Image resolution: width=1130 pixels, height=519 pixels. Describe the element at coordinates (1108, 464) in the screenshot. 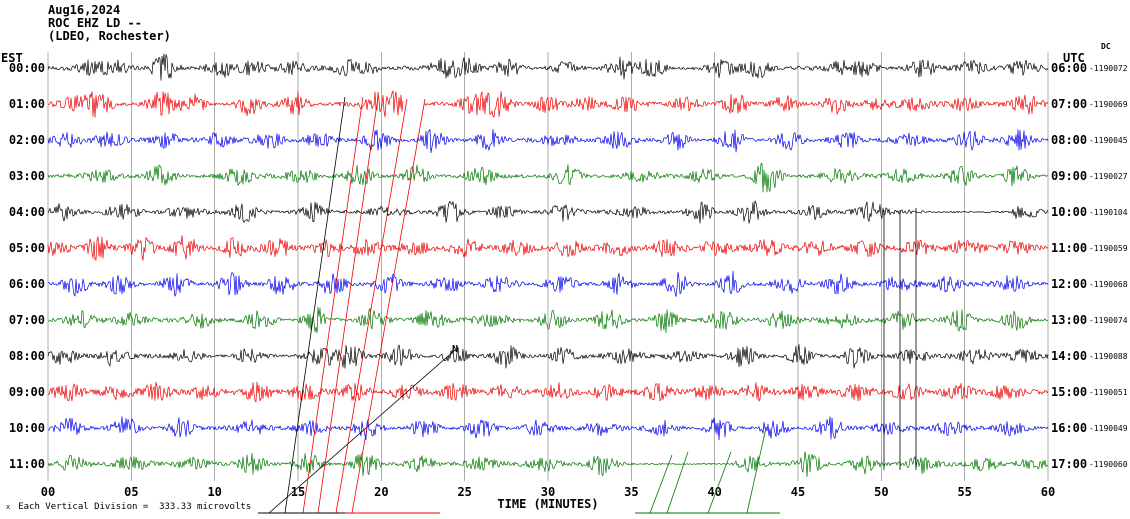

I see `row-dc-value: -1190060` at that location.